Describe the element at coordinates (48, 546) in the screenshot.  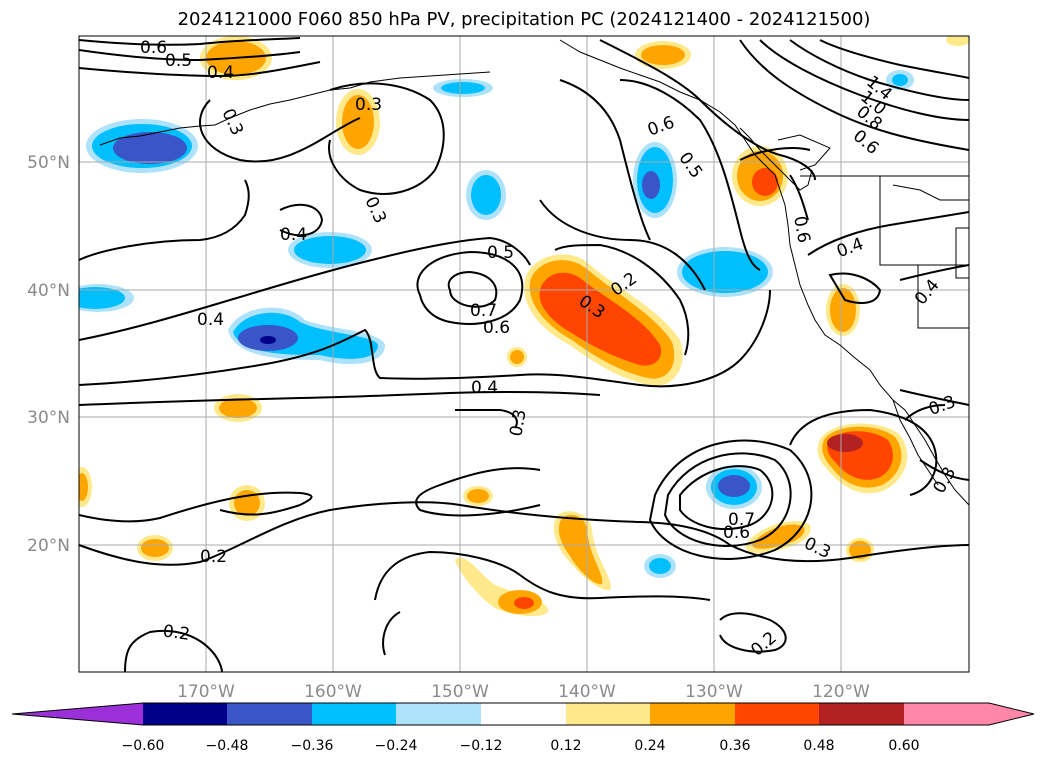
I see `lat-label: 20°N` at that location.